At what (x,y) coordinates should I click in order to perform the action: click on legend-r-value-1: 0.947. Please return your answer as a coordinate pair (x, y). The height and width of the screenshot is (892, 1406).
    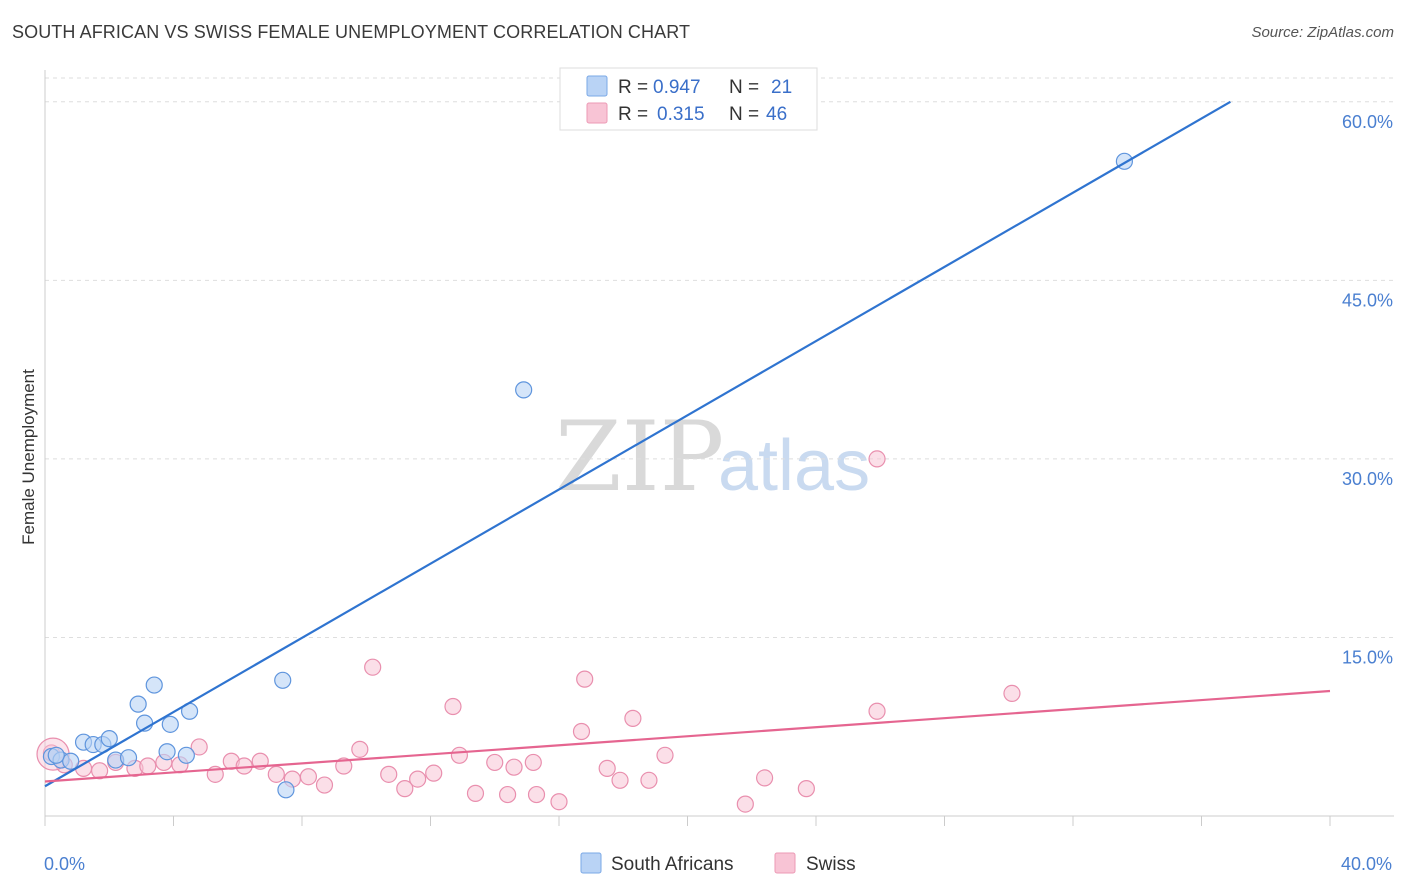
    Looking at the image, I should click on (677, 87).